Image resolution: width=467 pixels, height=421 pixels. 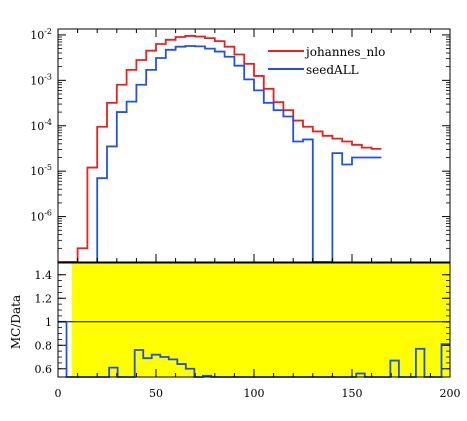 I want to click on x-tick-label: 50, so click(x=156, y=393).